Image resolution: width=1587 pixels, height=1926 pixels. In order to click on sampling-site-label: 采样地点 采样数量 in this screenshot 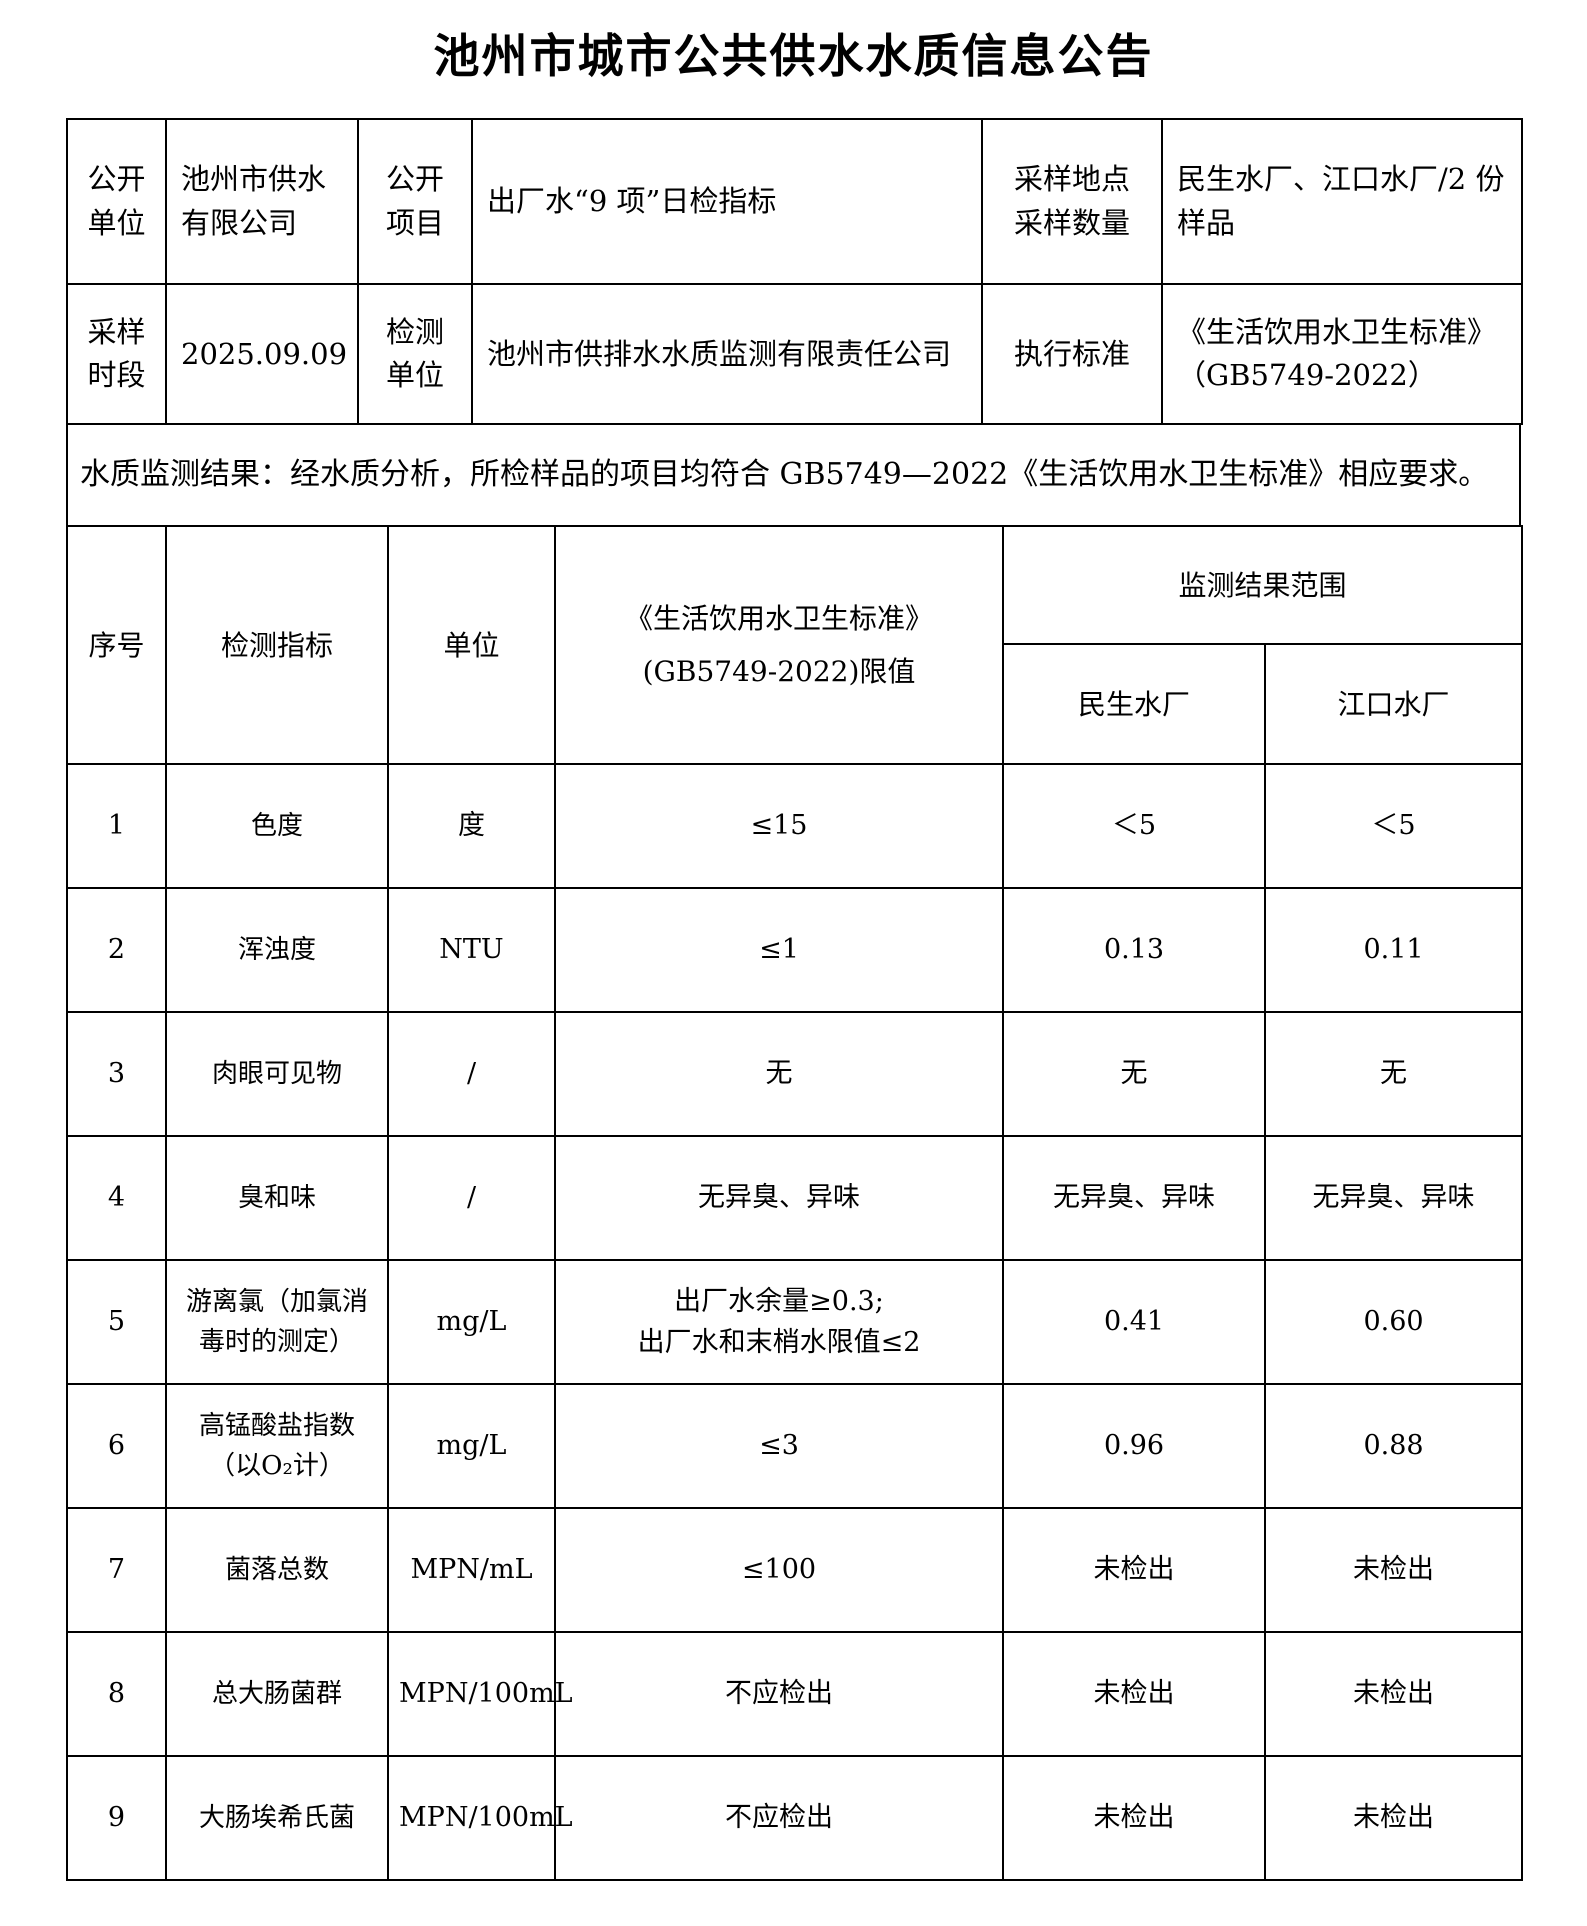, I will do `click(1072, 202)`.